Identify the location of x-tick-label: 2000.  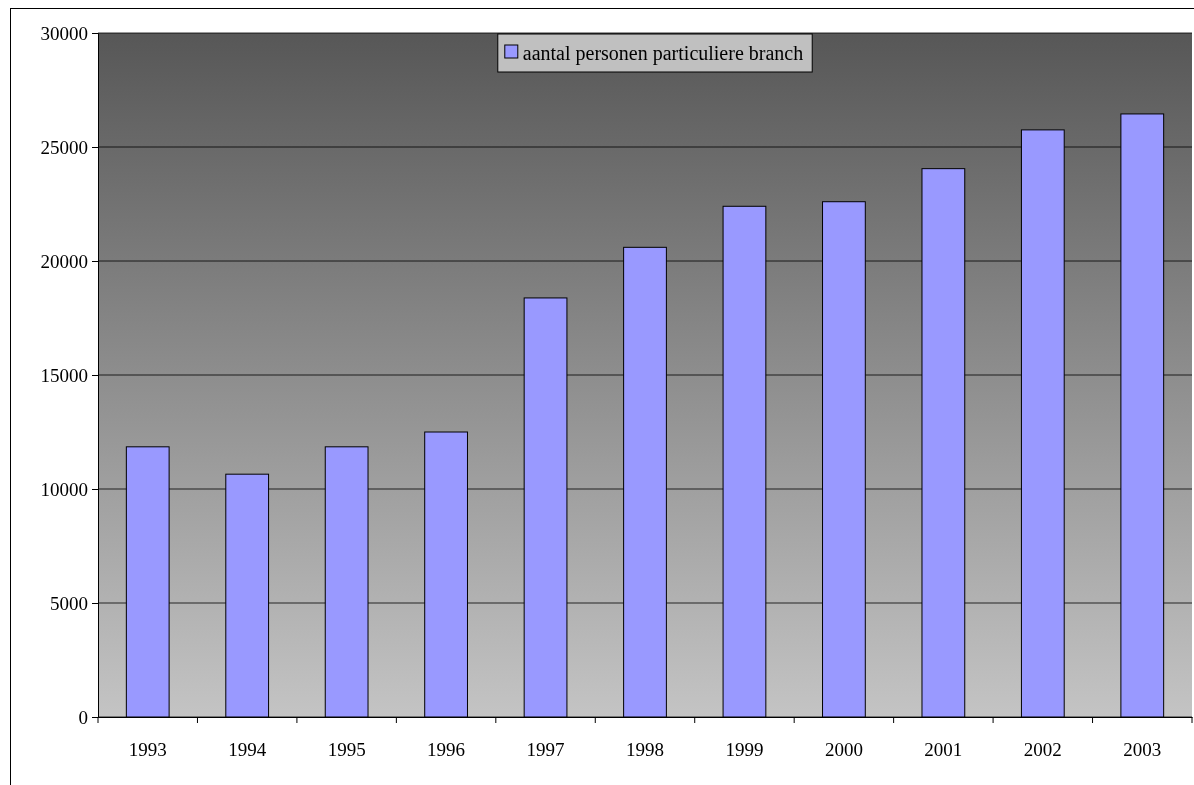
(843, 750).